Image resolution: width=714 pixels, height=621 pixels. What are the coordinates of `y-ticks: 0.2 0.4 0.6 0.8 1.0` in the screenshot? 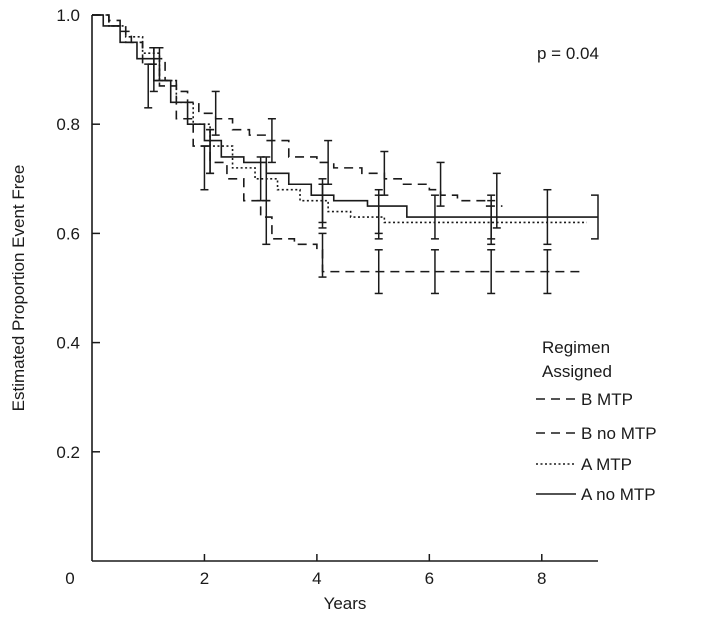 It's located at (78, 234).